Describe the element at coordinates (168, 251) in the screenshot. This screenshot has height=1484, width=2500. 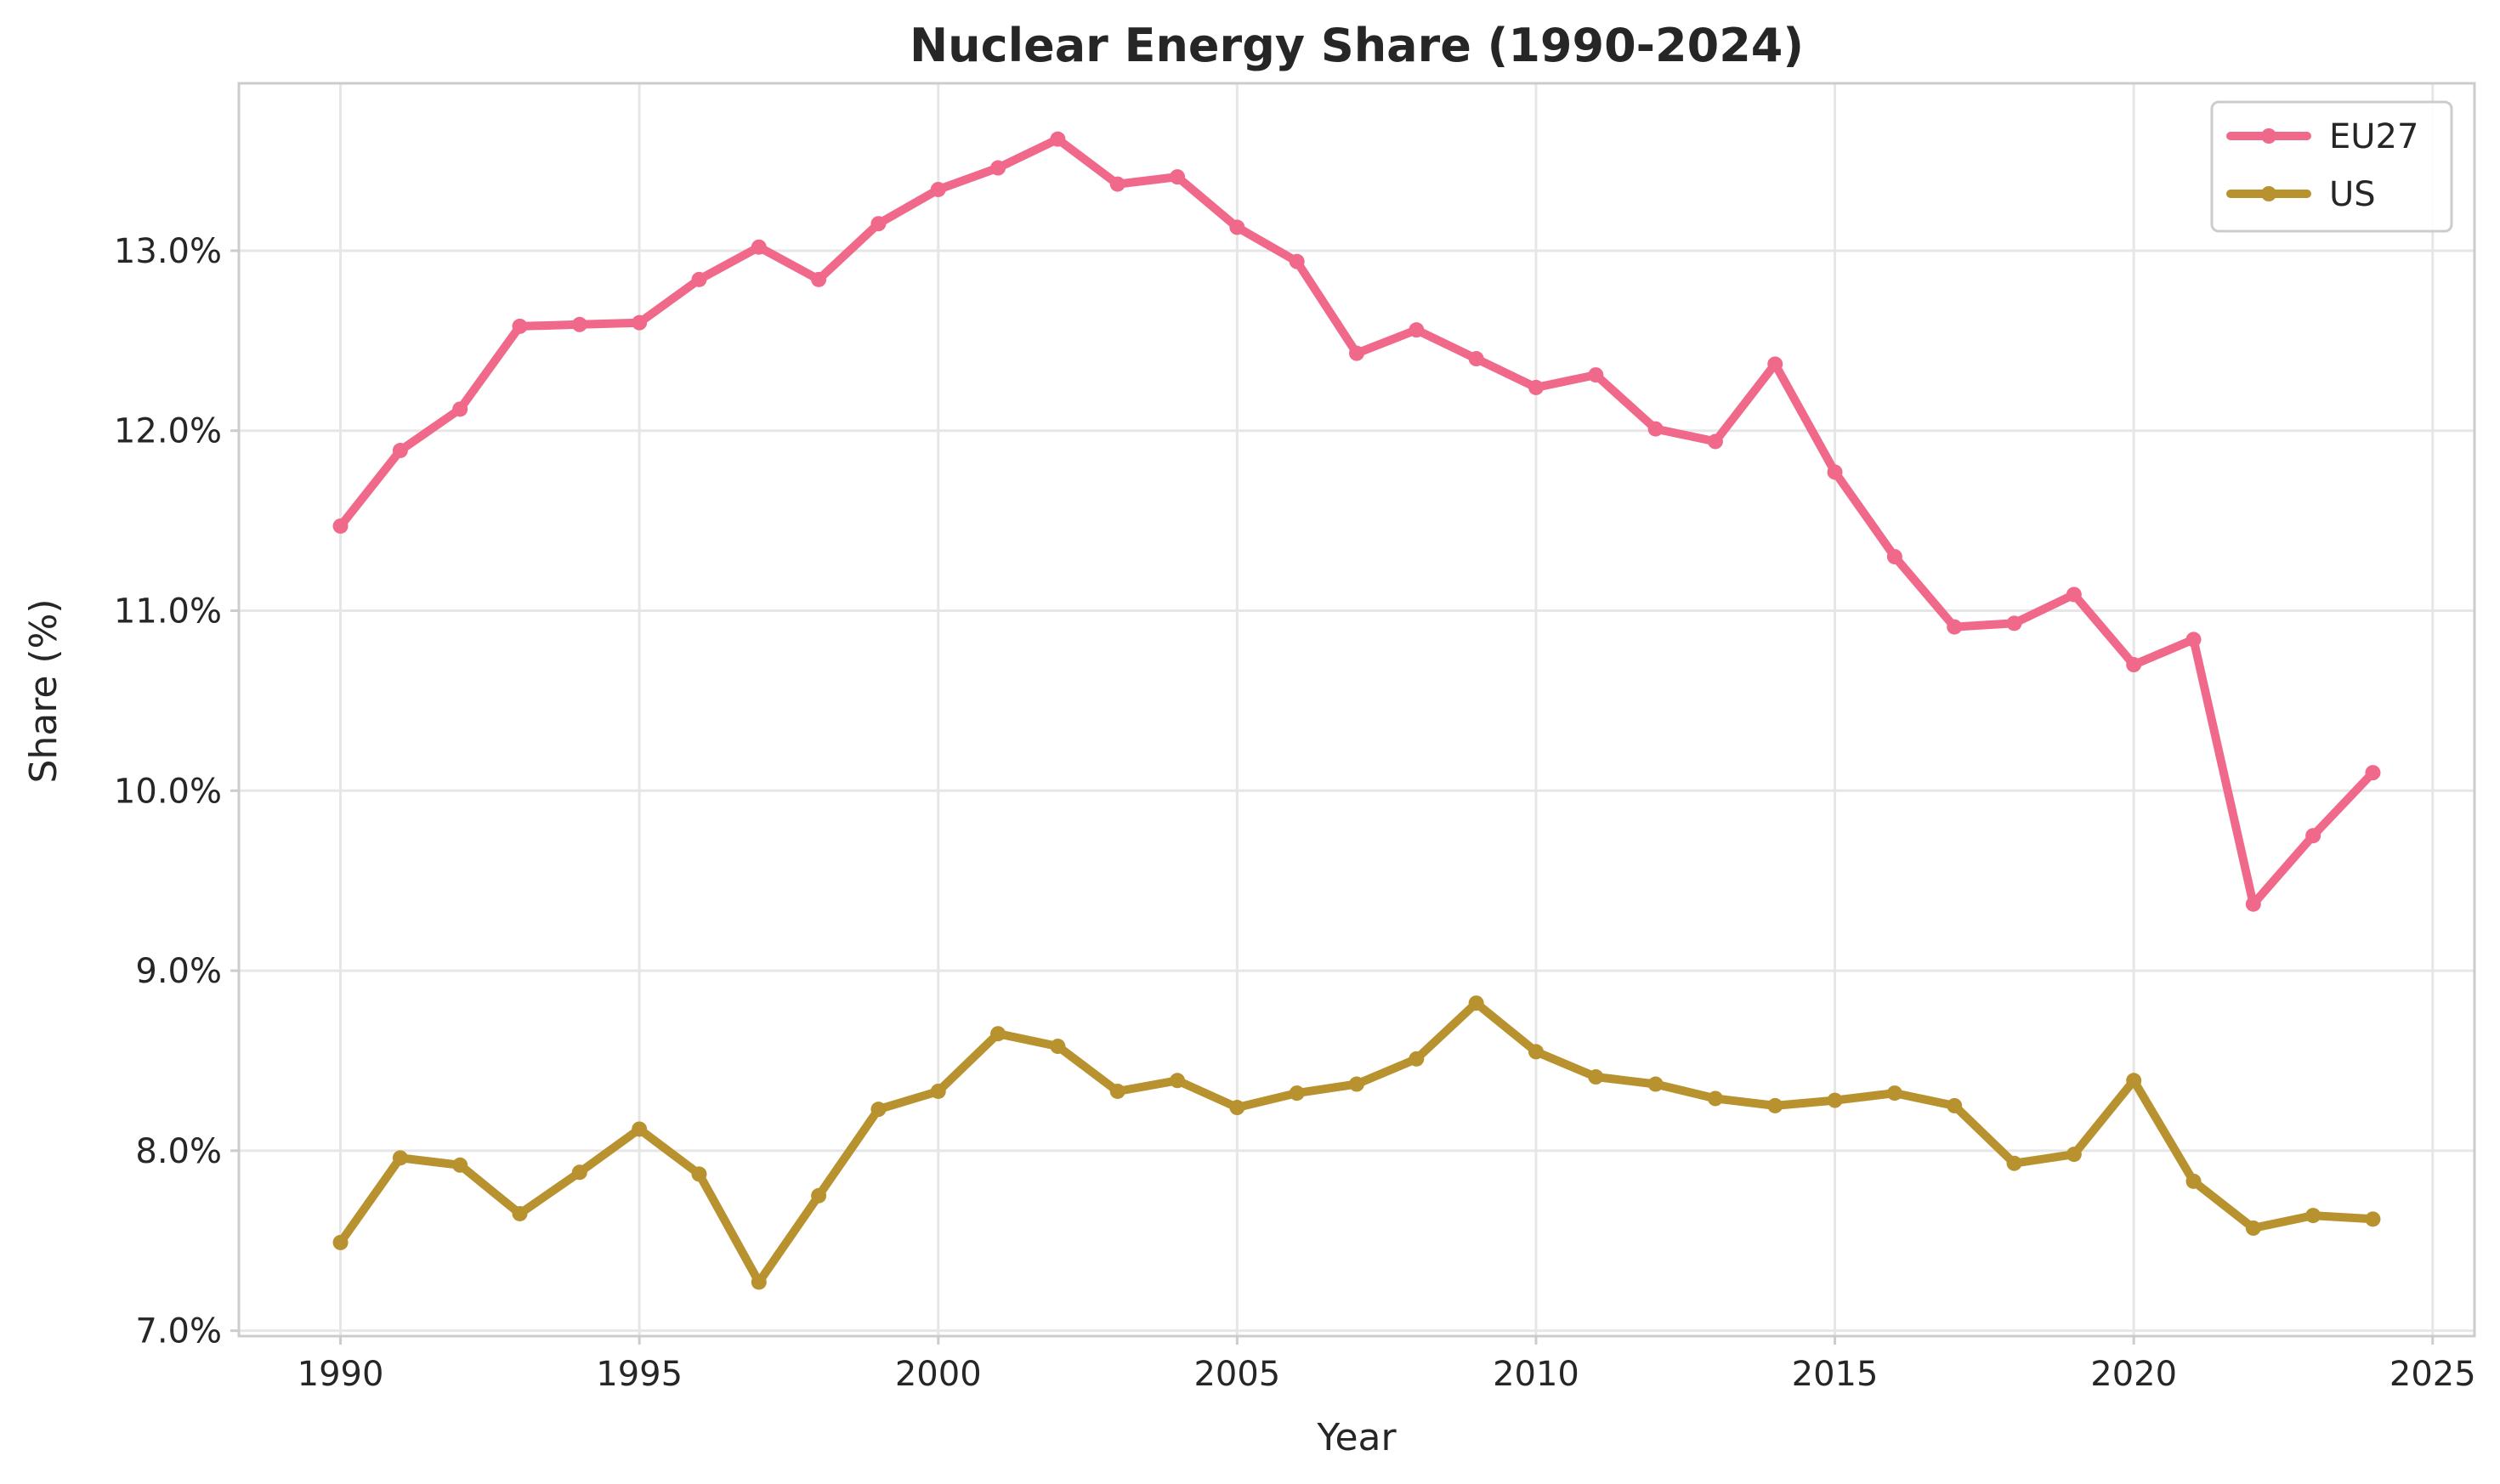
I see `y-tick-label: 13.0%` at that location.